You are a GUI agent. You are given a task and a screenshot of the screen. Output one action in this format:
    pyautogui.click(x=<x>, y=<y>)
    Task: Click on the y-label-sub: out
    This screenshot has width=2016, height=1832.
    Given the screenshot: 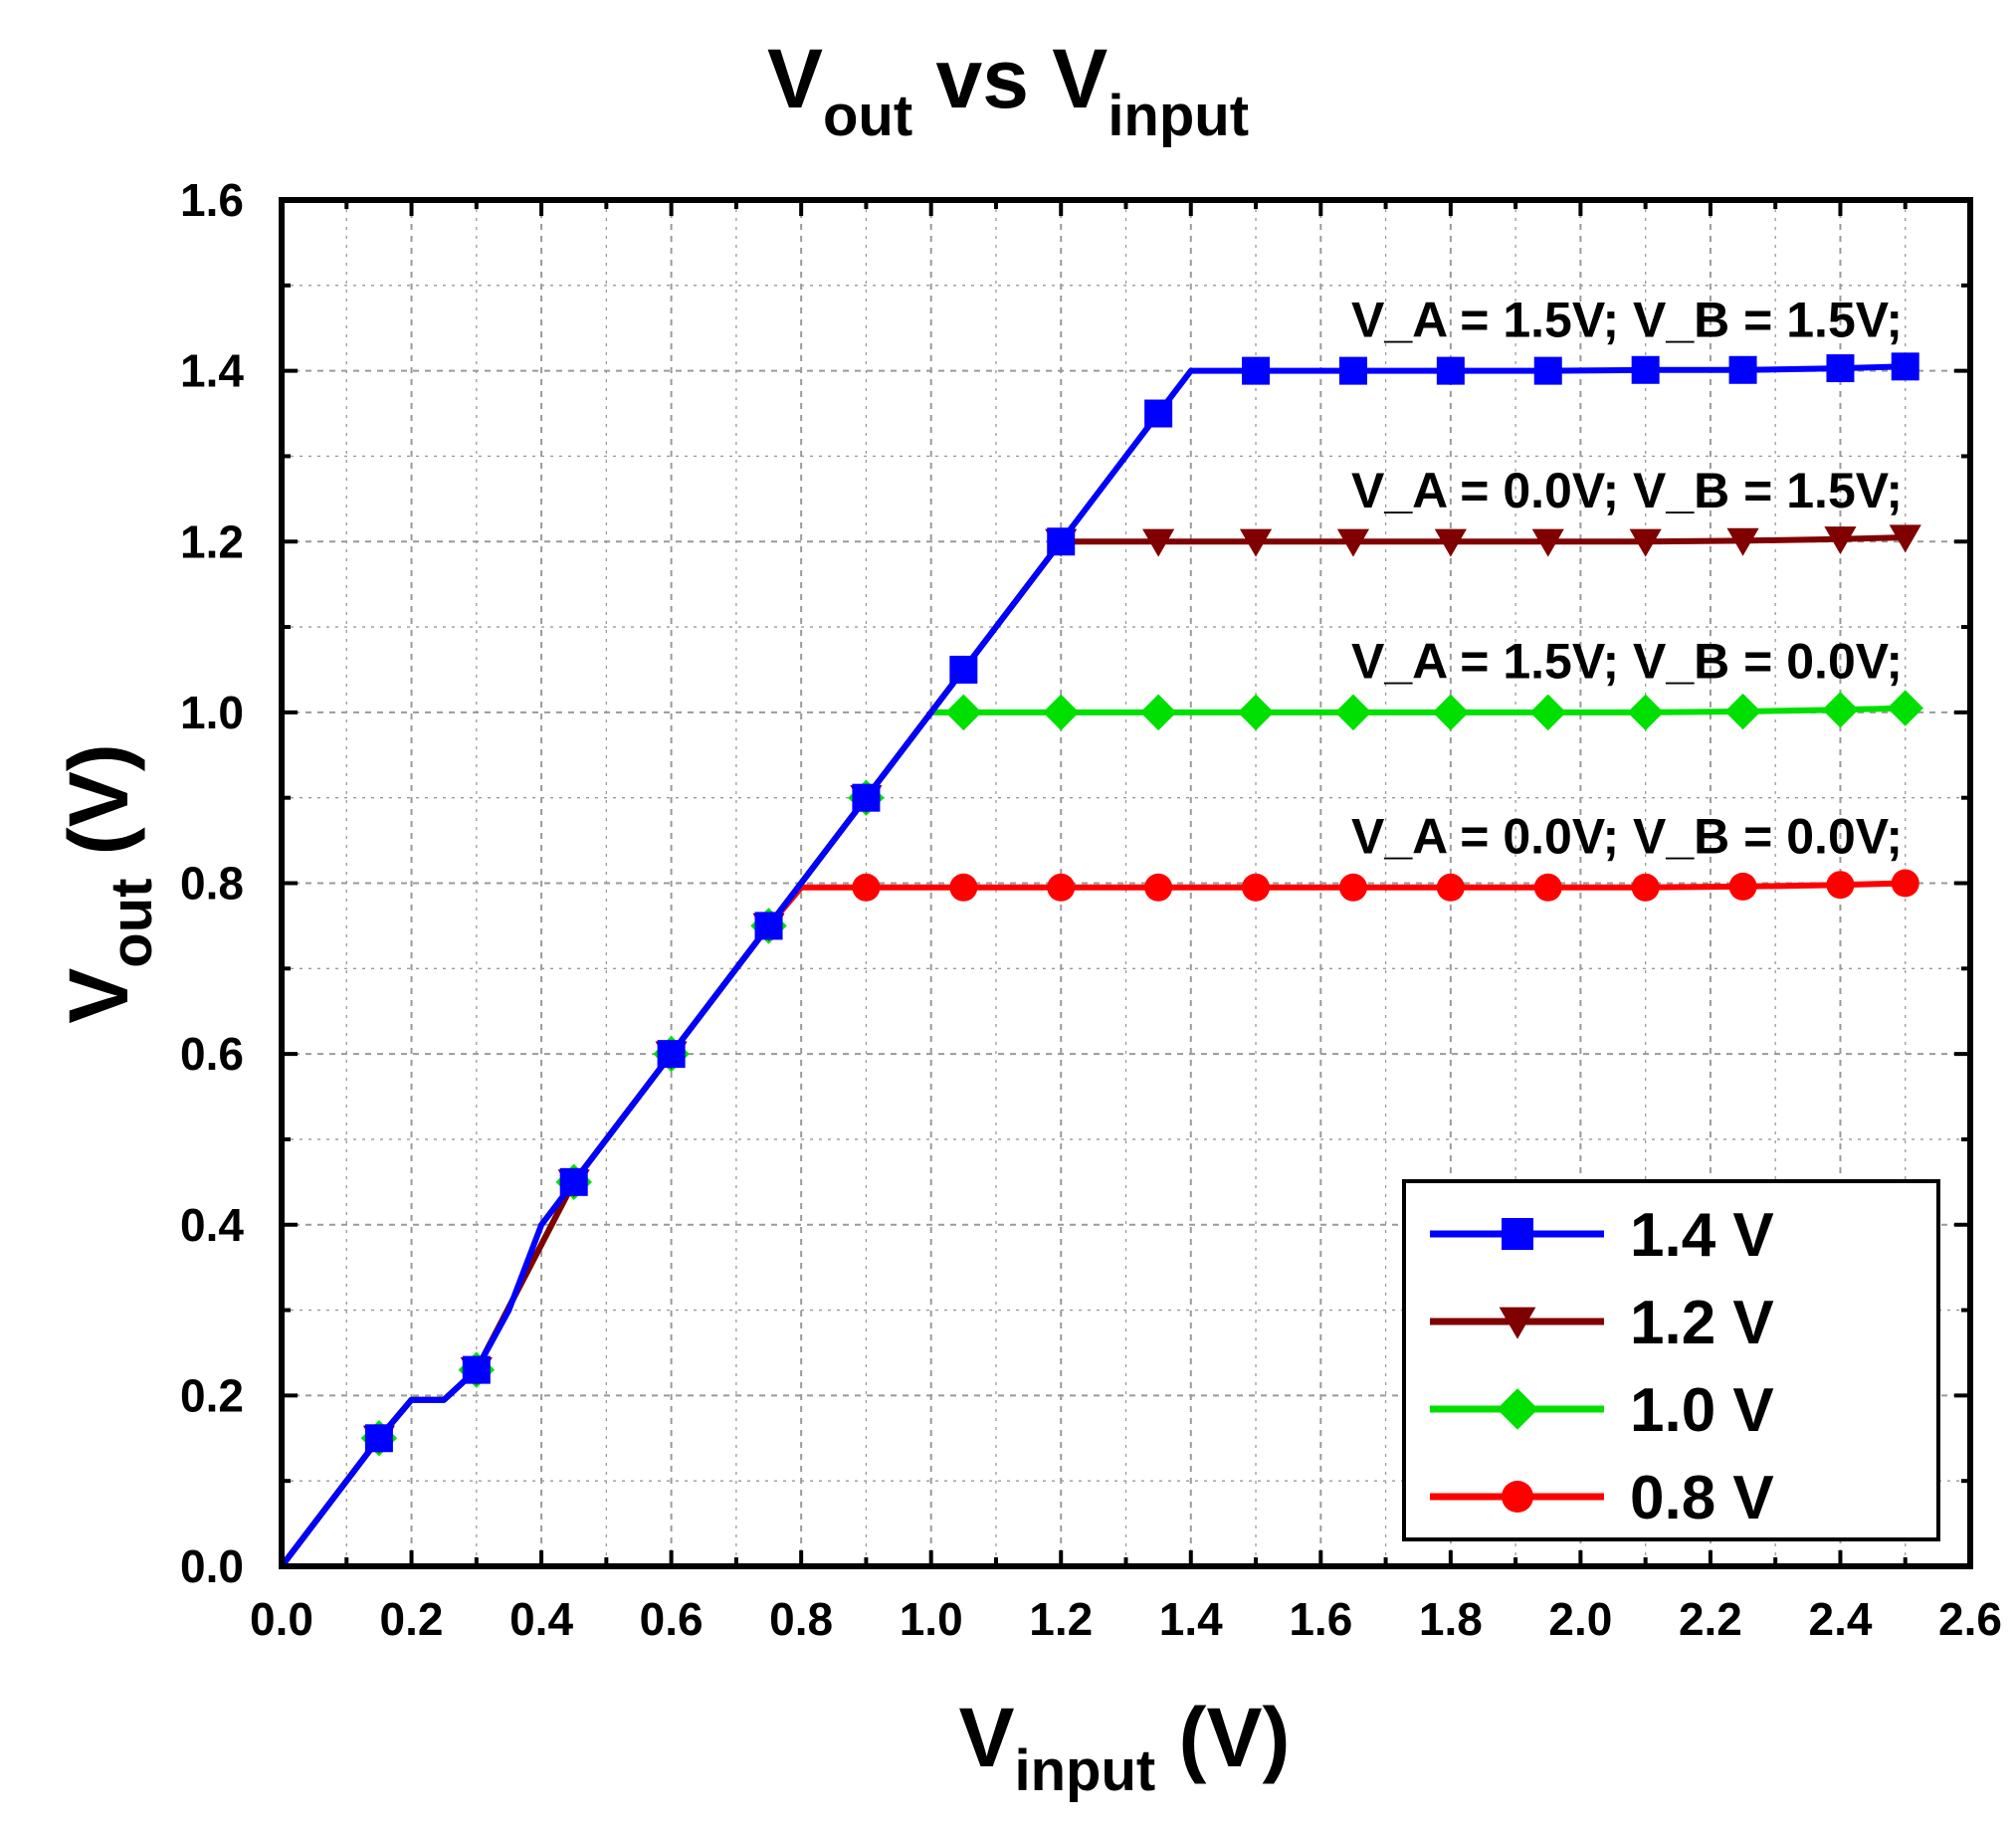 What is the action you would take?
    pyautogui.click(x=132, y=924)
    